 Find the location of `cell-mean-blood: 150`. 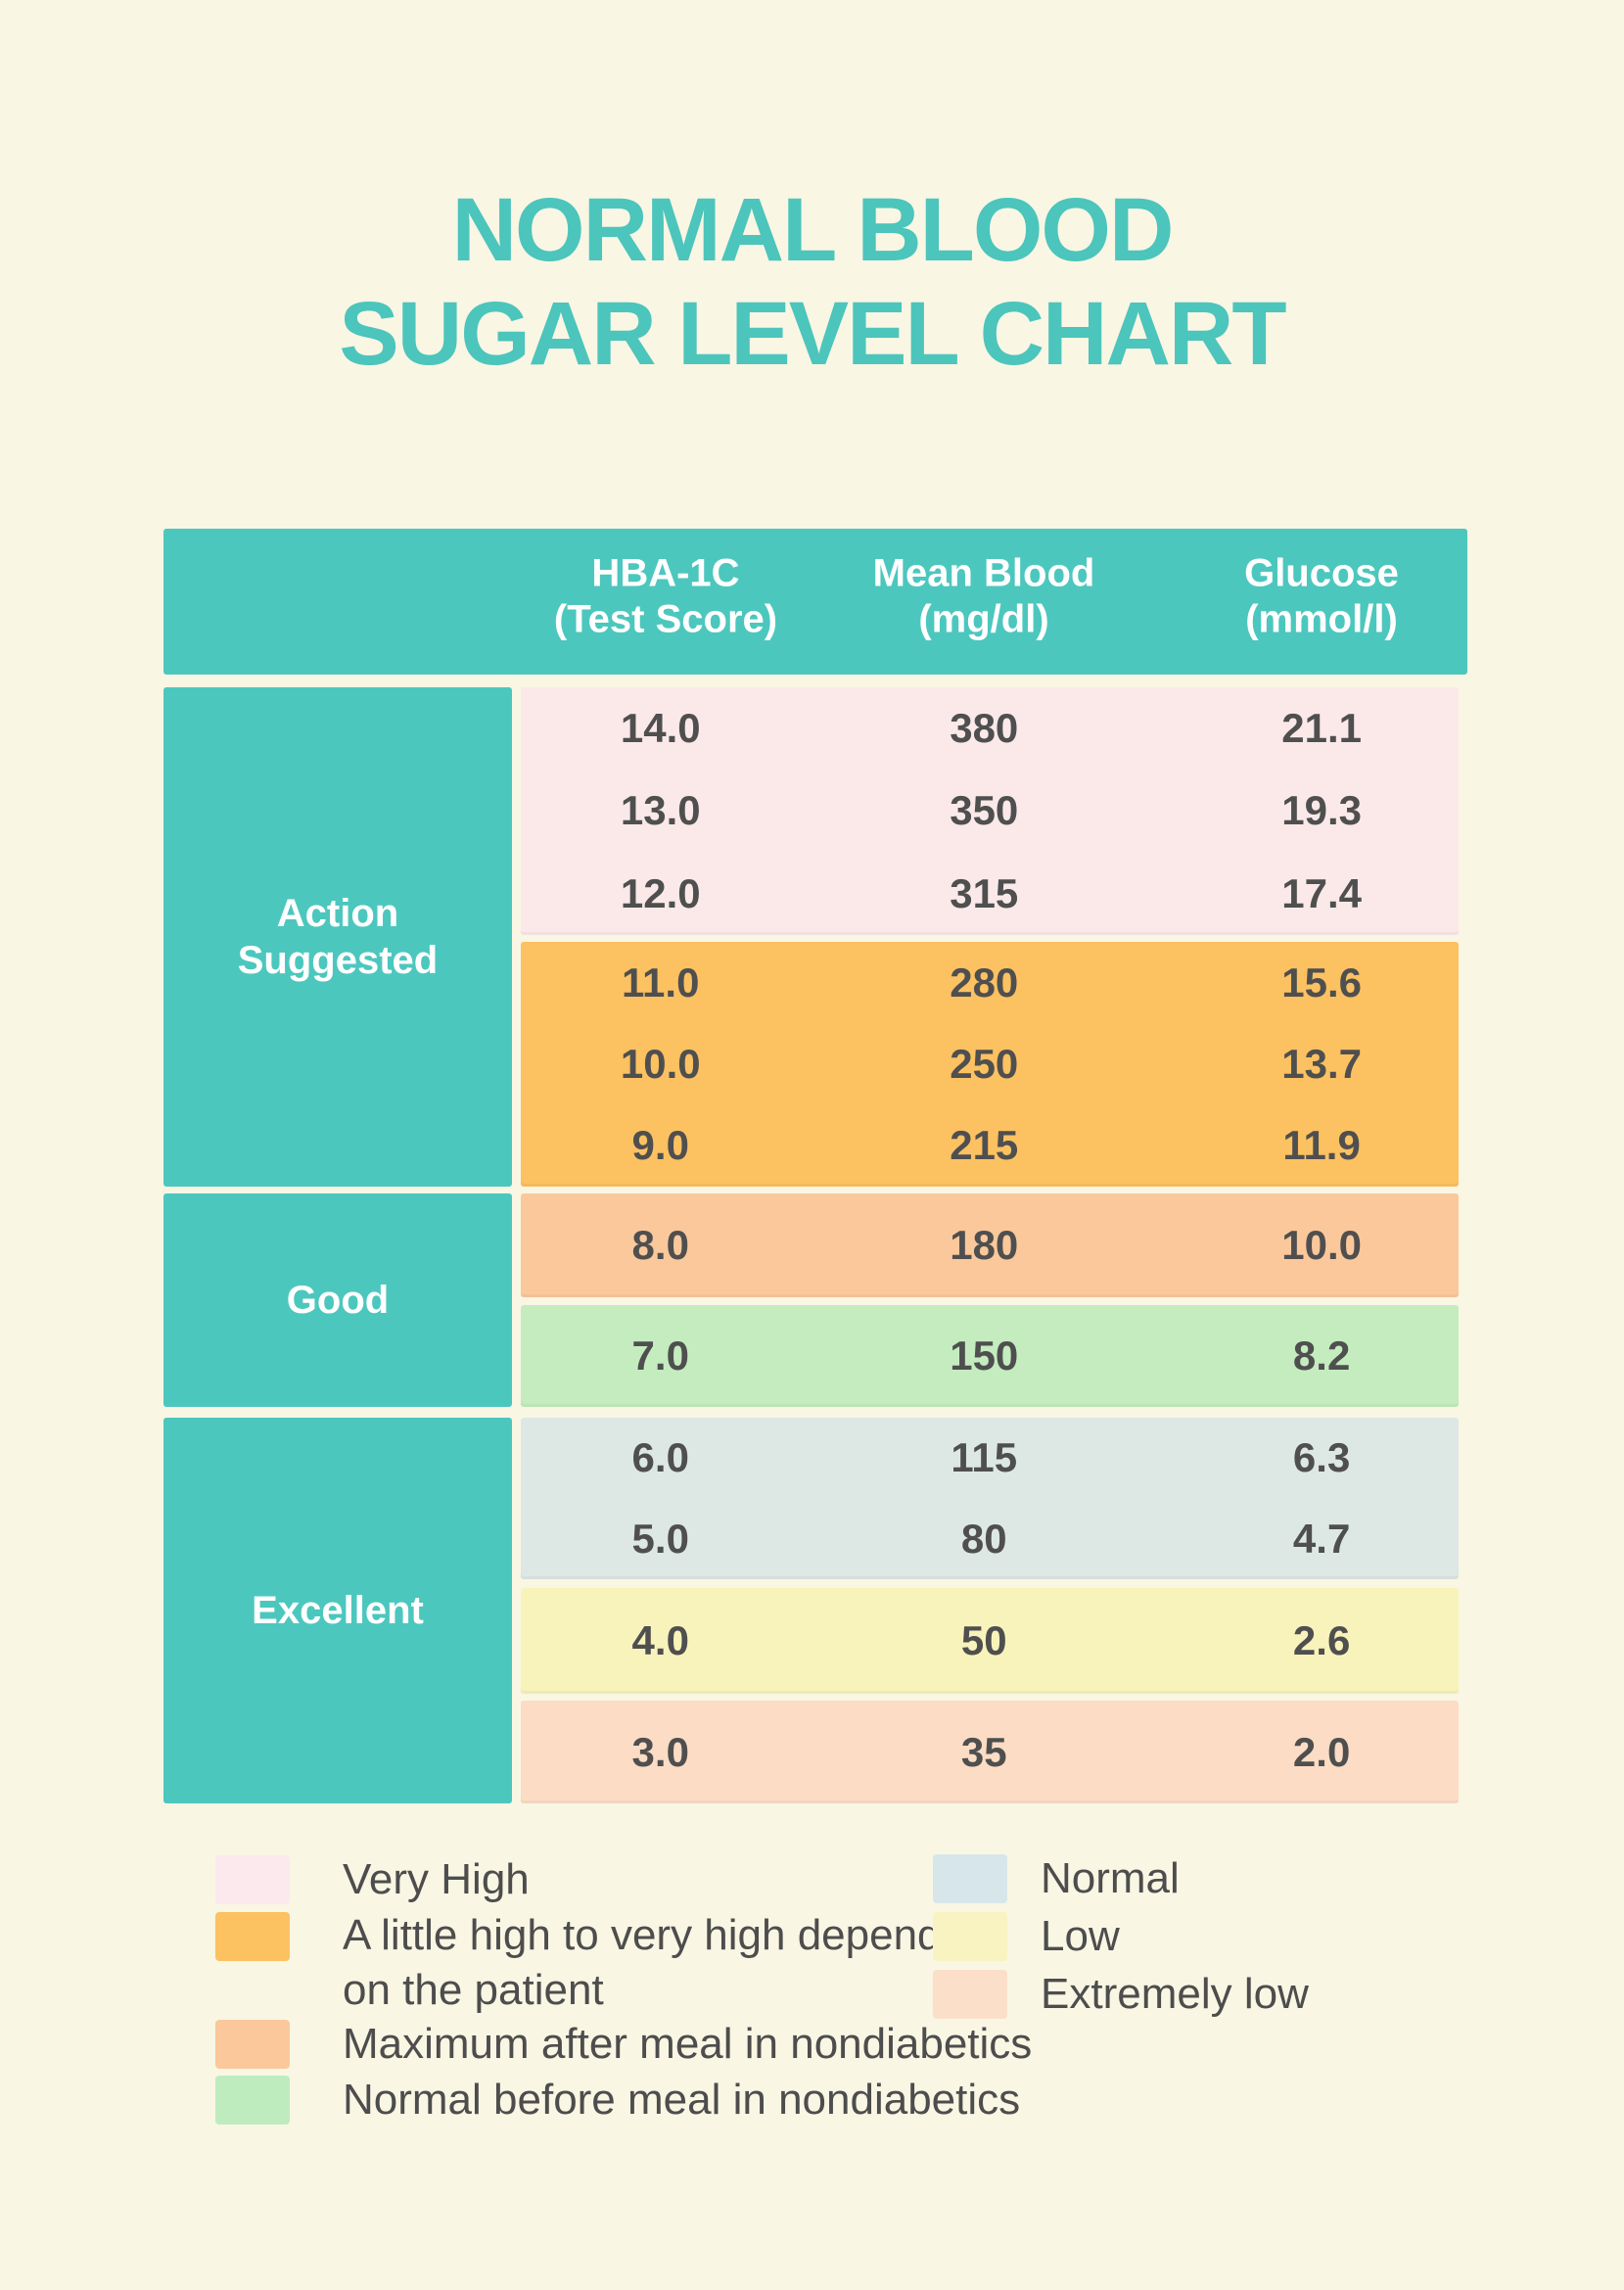

cell-mean-blood: 150 is located at coordinates (985, 1355).